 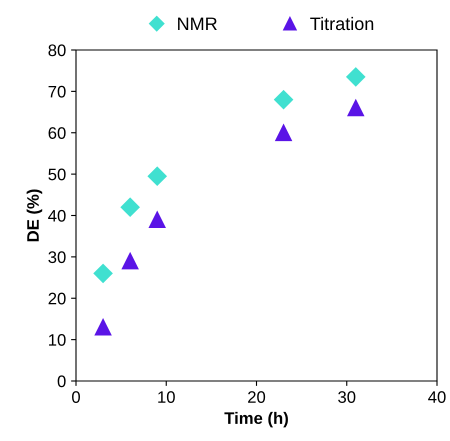 I want to click on y-axis-title: DE (%), so click(x=34, y=215).